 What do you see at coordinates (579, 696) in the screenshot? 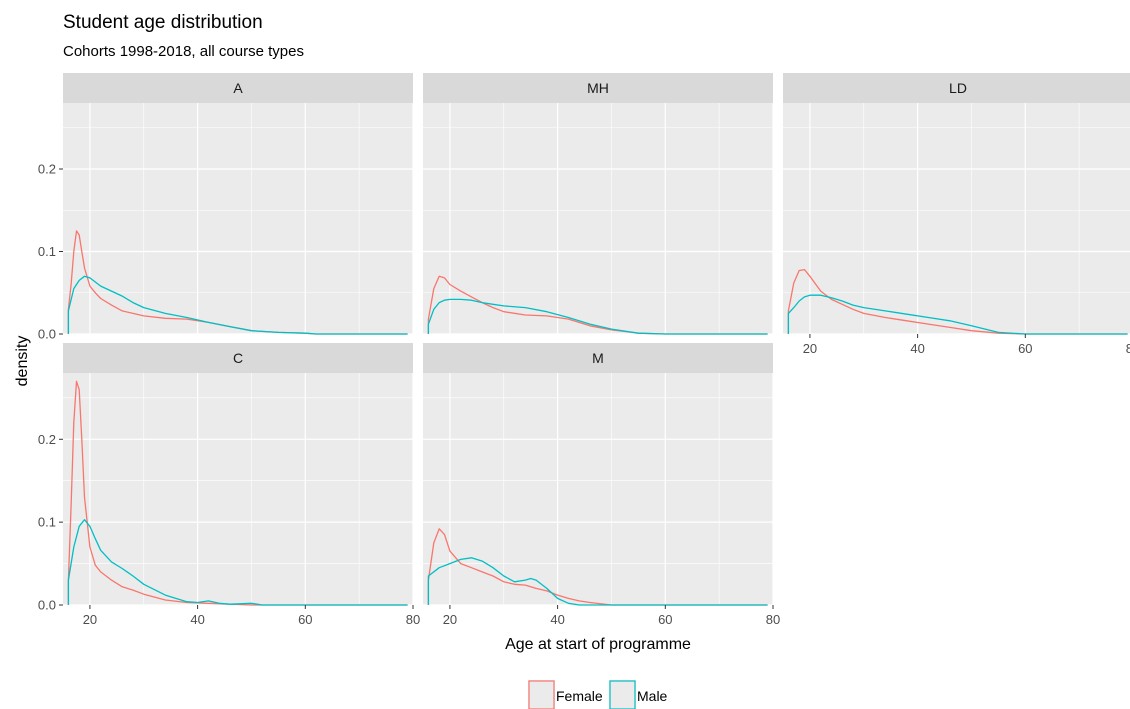
I see `legend-label-female: Female` at bounding box center [579, 696].